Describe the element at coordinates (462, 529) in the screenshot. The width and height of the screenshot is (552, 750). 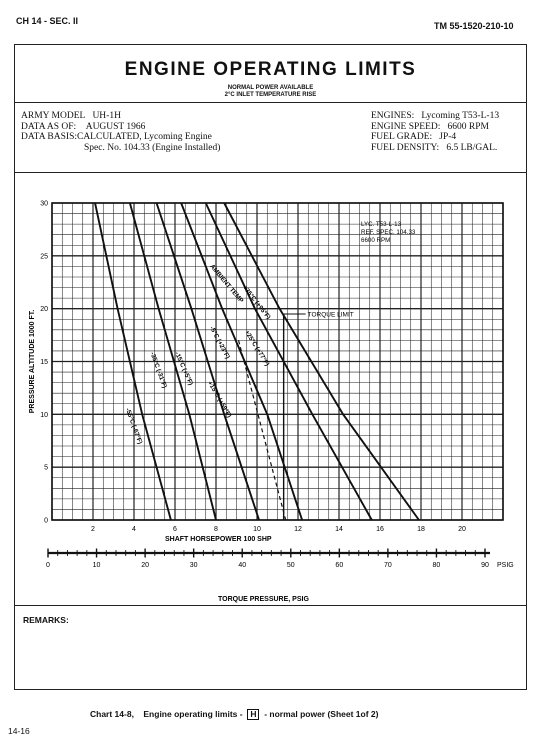
I see `x-tick-label: 20` at that location.